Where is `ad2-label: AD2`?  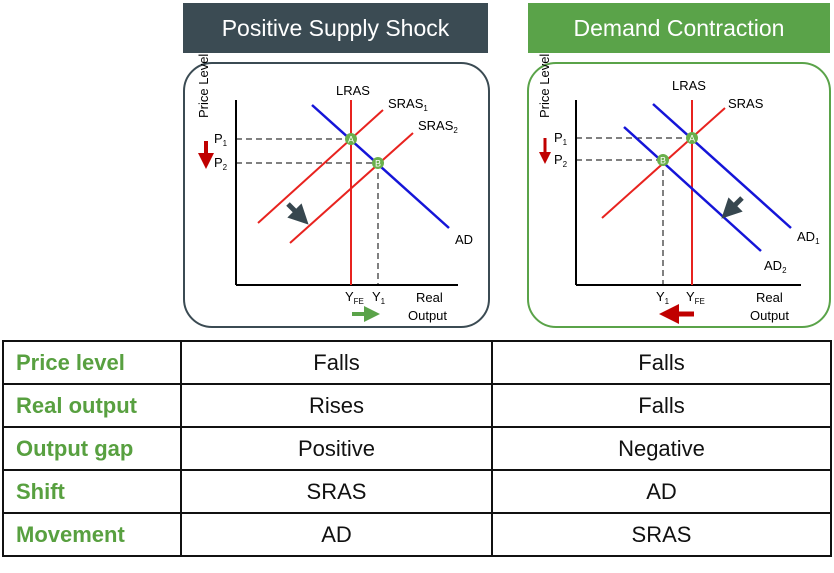
ad2-label: AD2 is located at coordinates (775, 266).